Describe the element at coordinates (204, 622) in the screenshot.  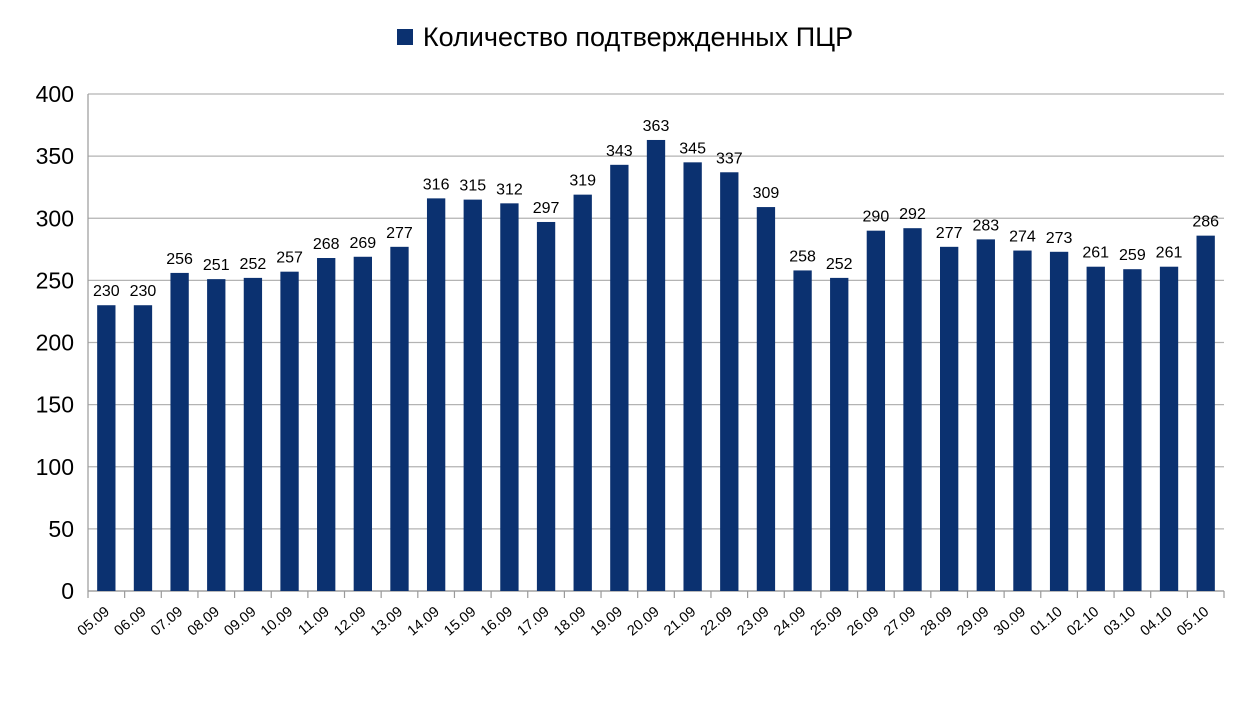
I see `x-tick-label: 08.09` at that location.